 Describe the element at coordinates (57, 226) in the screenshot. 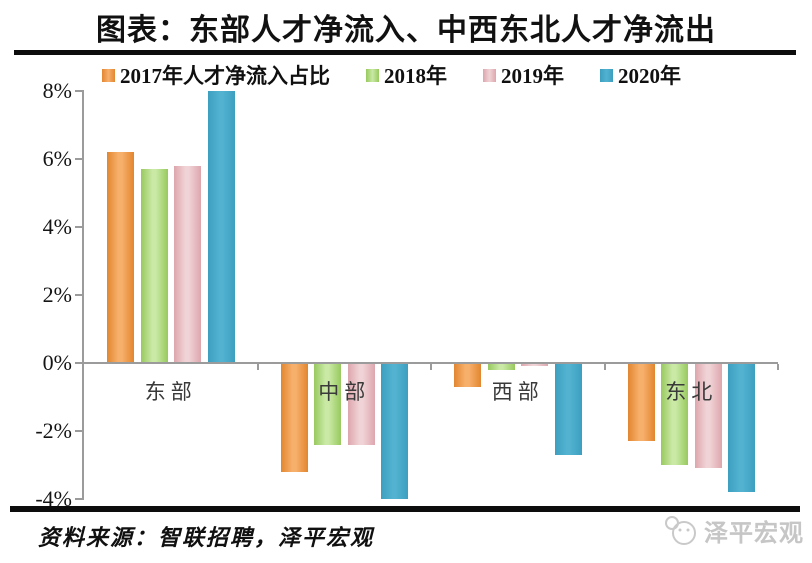

I see `y-tick-label: 4%` at that location.